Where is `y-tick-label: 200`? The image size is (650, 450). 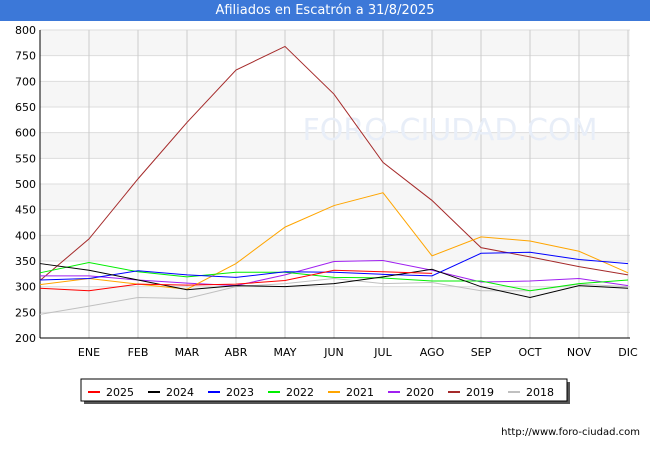 y-tick-label: 200 is located at coordinates (25, 338).